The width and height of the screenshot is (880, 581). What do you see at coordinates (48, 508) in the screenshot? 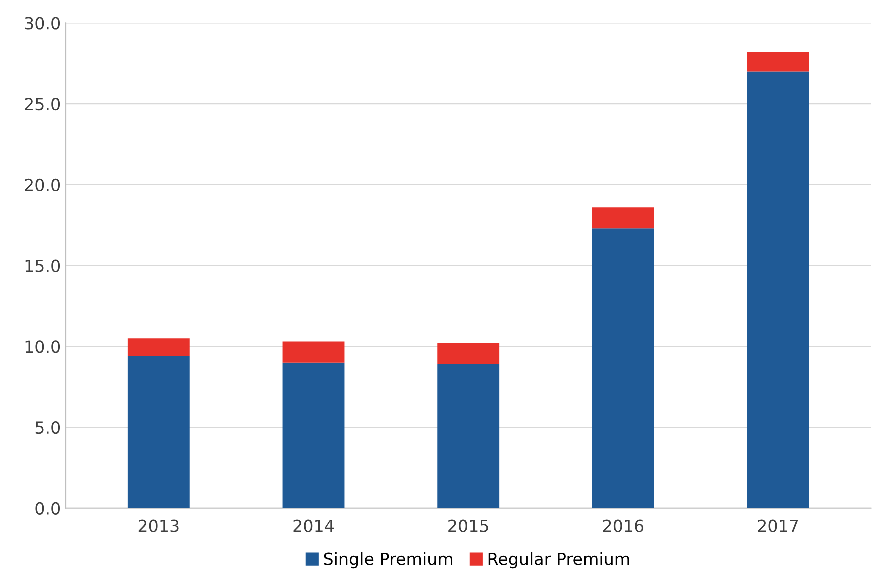
I see `y-tick-label: 0.0` at bounding box center [48, 508].